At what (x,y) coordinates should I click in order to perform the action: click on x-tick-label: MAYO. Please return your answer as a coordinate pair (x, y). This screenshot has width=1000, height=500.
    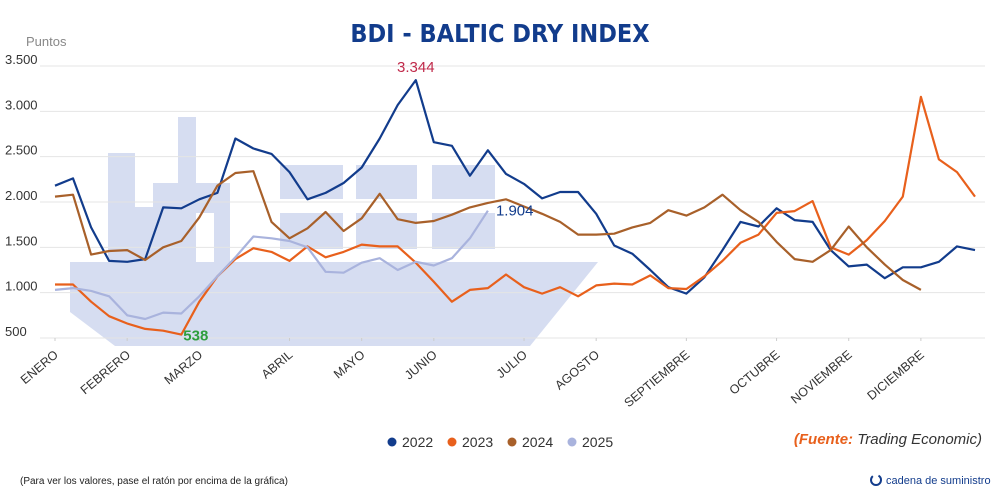
    Looking at the image, I should click on (349, 364).